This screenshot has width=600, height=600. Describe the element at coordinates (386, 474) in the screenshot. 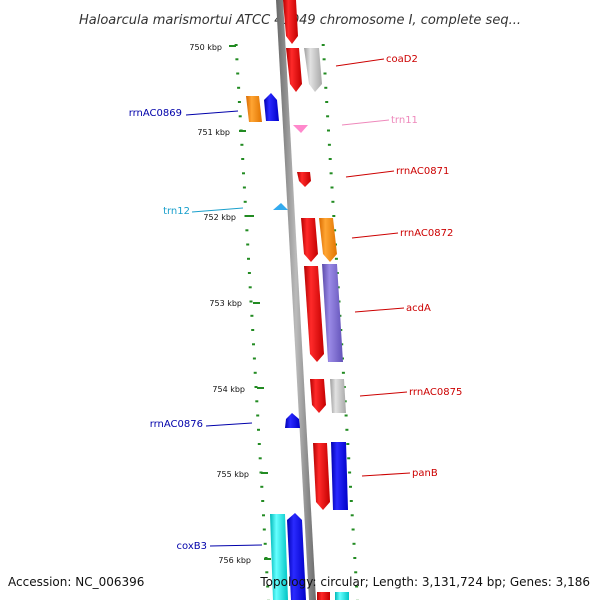

I see `leader-line-panB` at that location.